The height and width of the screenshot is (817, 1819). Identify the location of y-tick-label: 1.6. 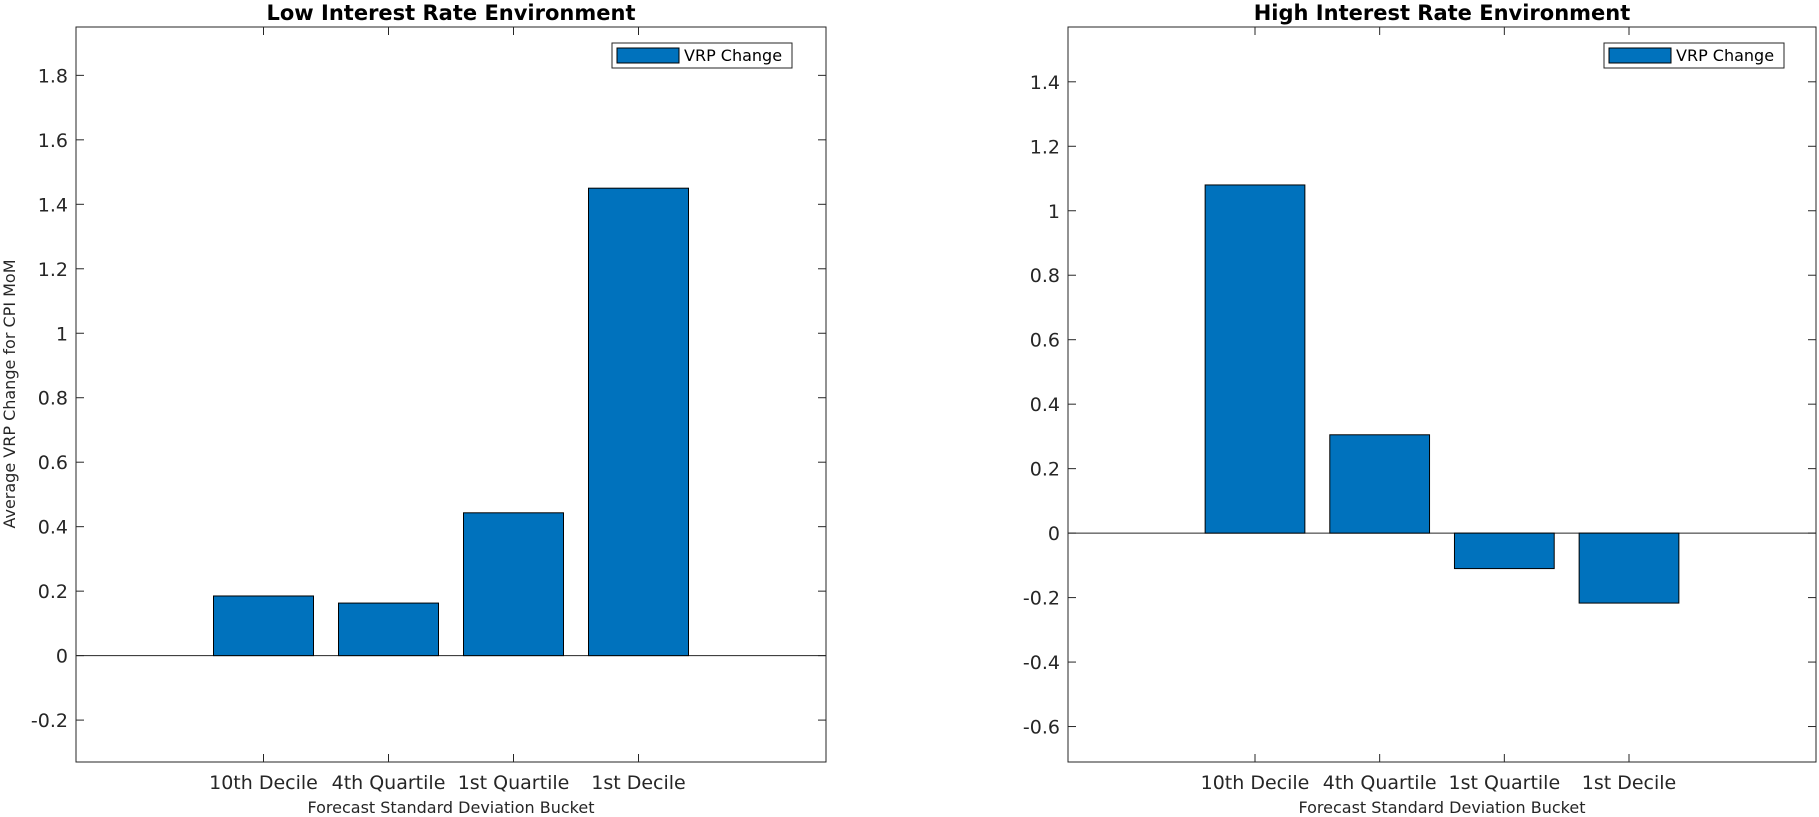
(53, 141).